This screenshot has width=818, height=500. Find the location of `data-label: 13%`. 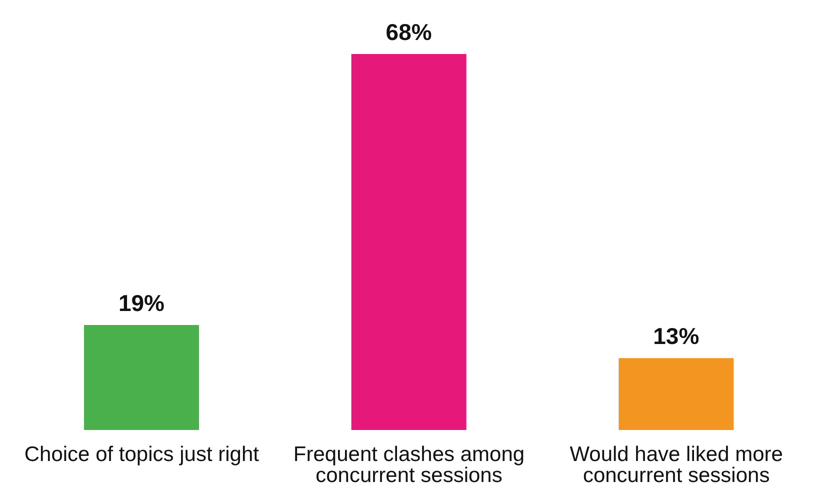

data-label: 13% is located at coordinates (676, 336).